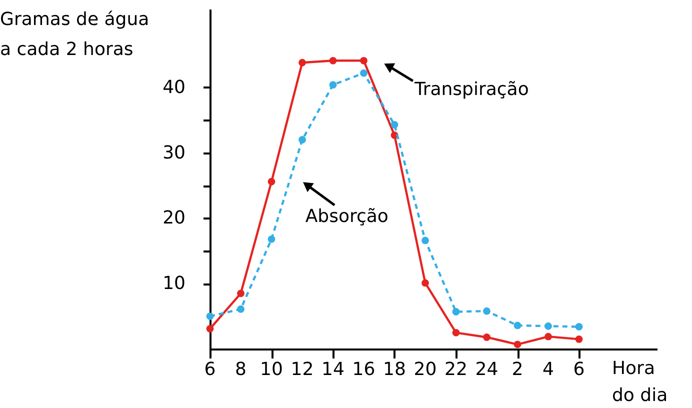 This screenshot has height=408, width=692. What do you see at coordinates (174, 218) in the screenshot?
I see `y-tick-label: 20` at bounding box center [174, 218].